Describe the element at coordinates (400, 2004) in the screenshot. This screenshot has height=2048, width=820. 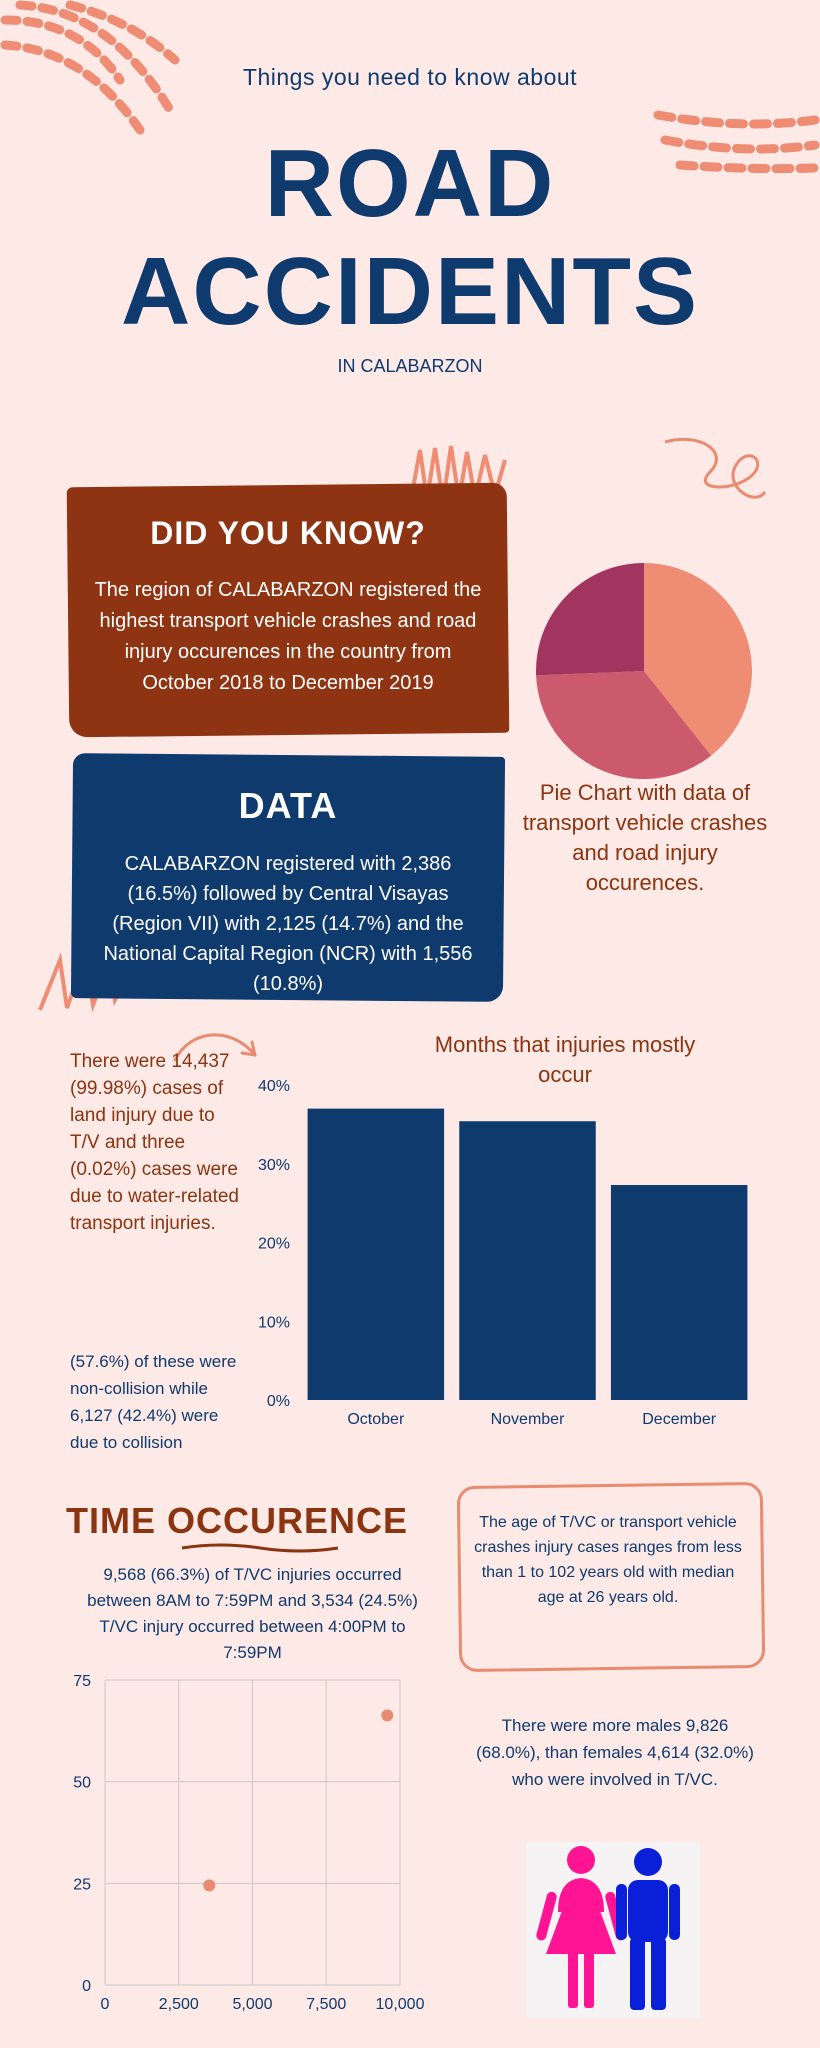
I see `x-tick-label: 10,000` at that location.